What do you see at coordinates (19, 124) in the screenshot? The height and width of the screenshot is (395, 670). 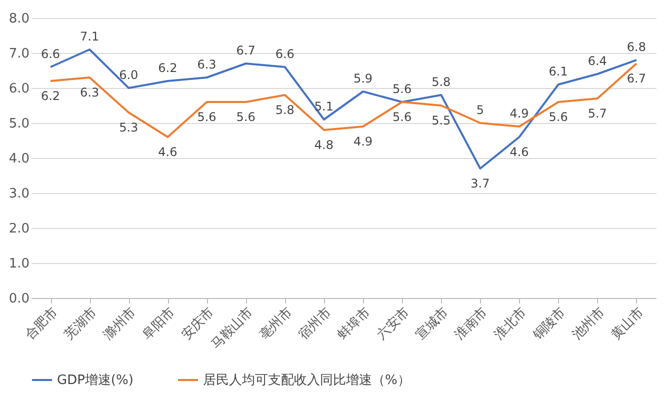 I see `y-tick-label: 5.0` at bounding box center [19, 124].